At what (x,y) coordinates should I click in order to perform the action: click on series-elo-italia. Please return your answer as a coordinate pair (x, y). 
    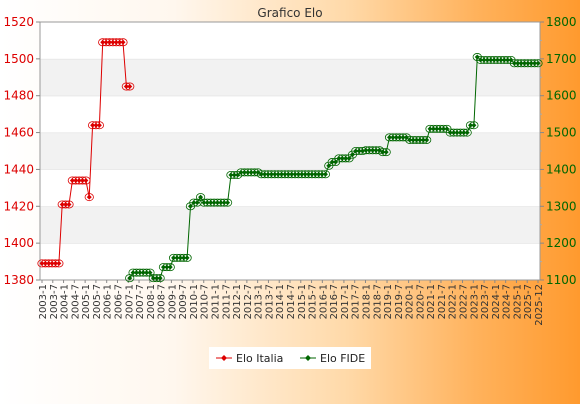
    Looking at the image, I should click on (86, 153).